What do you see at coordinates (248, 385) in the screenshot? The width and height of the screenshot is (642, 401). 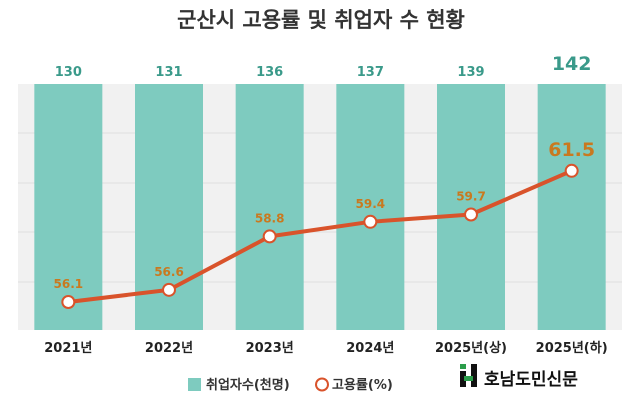 I see `legend-bar-label: 취업자수(천명)` at bounding box center [248, 385].